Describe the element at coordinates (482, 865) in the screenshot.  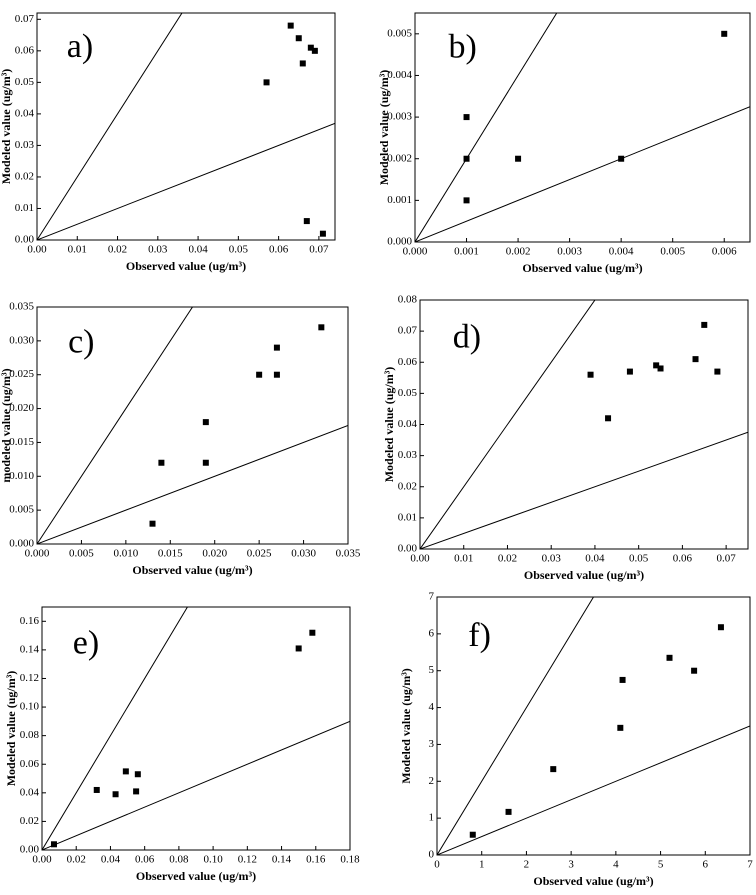
I see `x-tick-label: 1` at that location.